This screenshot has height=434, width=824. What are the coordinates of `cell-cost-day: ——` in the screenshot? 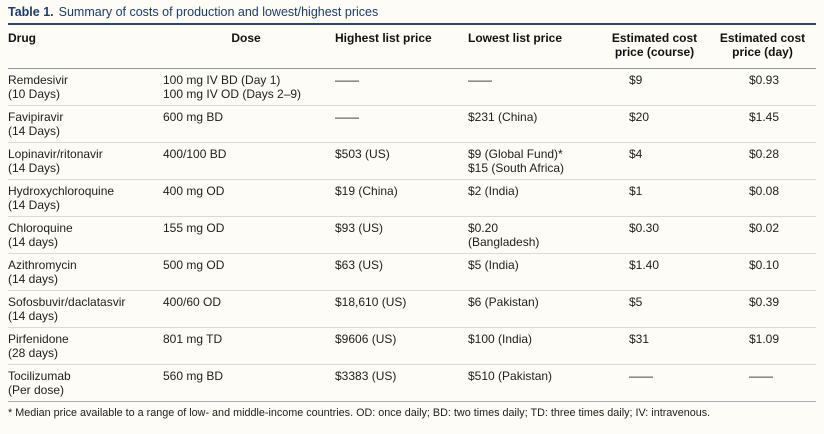 It's located at (765, 383).